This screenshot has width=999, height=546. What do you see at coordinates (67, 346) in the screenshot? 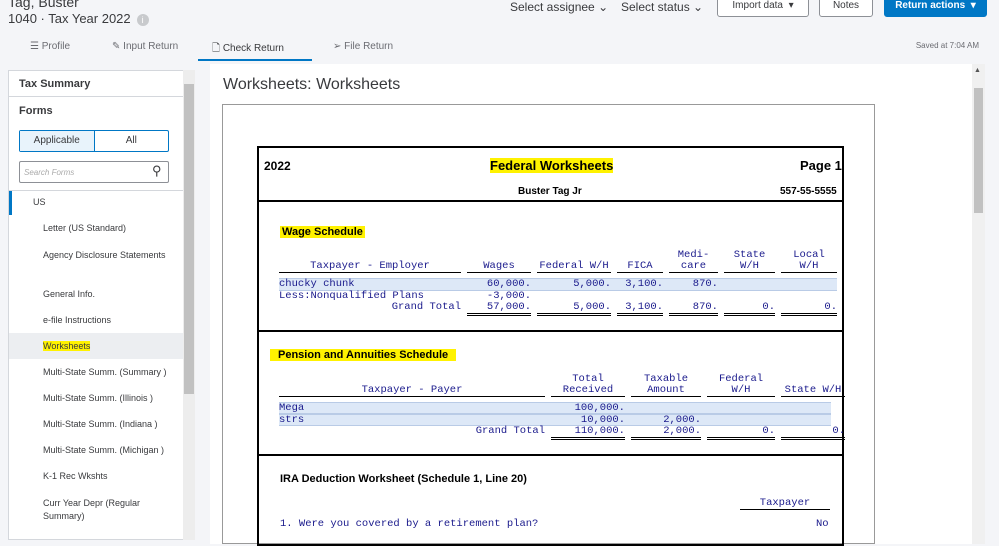
I see `sidebar-item-label: Worksheets` at bounding box center [67, 346].